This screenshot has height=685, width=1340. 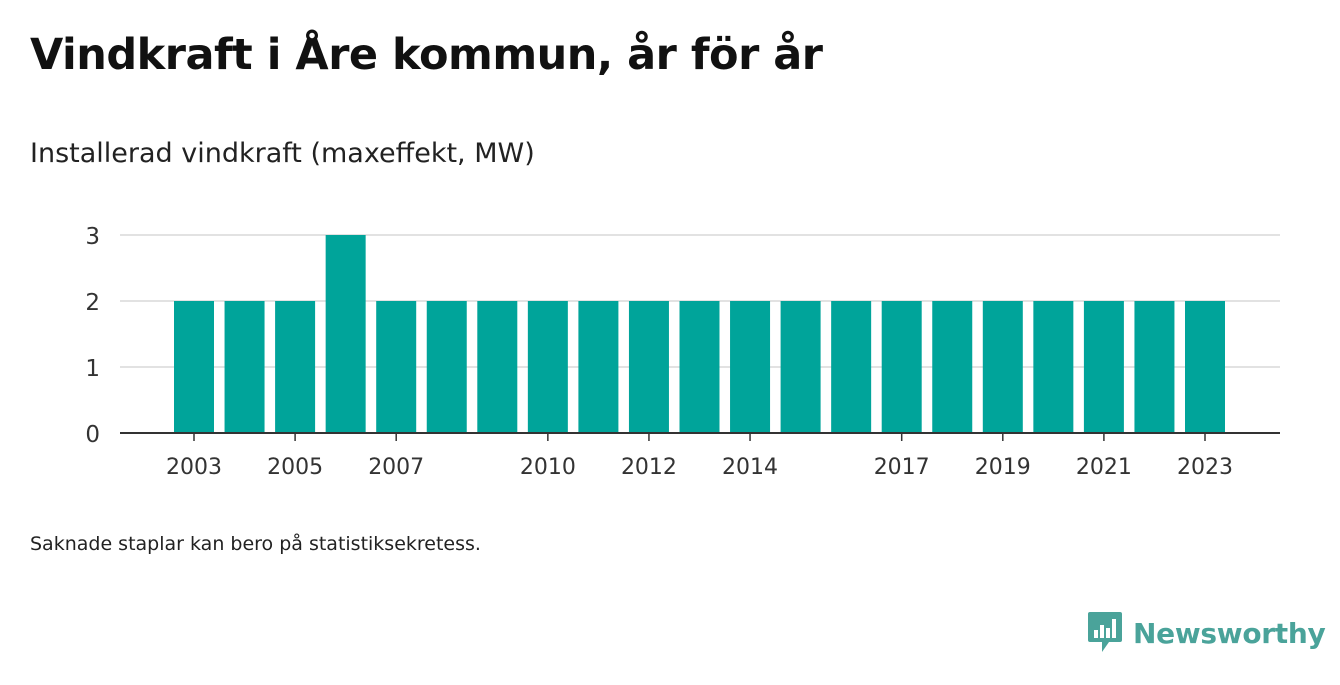 What do you see at coordinates (750, 467) in the screenshot?
I see `x-tick-label: 2014` at bounding box center [750, 467].